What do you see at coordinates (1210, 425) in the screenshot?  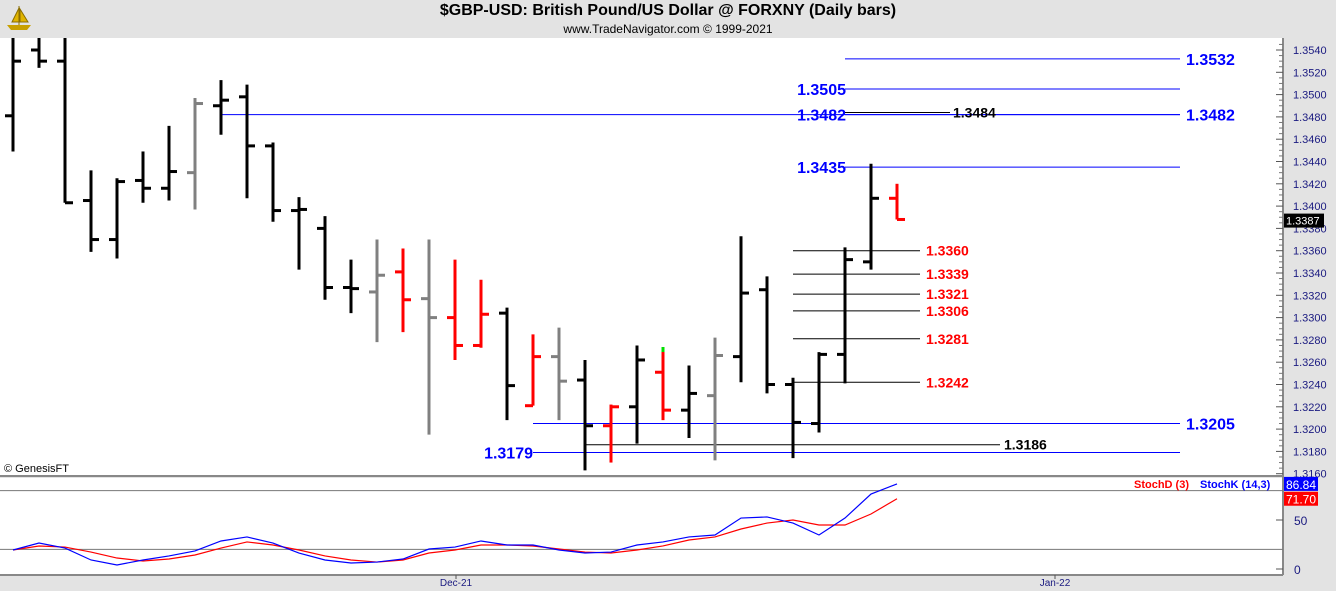 I see `level-label: 1.3205` at bounding box center [1210, 425].